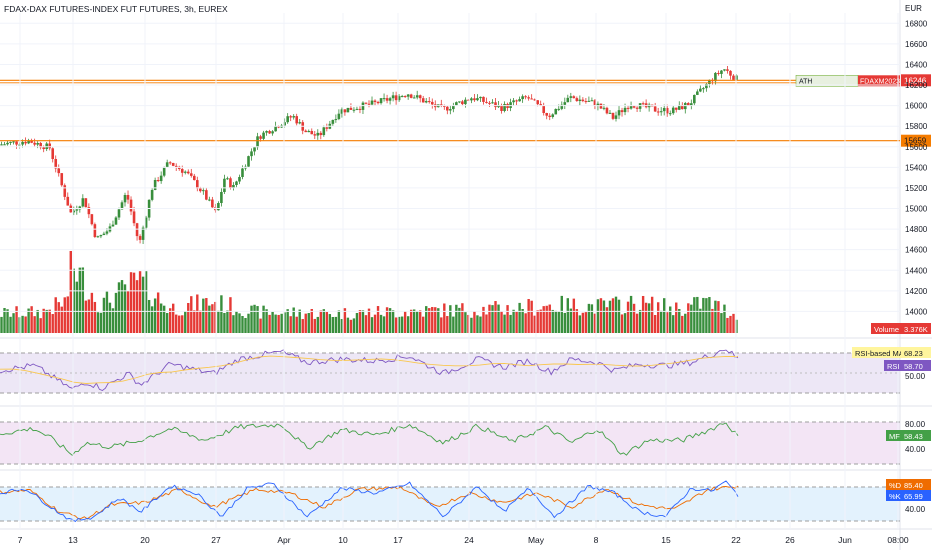 Image resolution: width=932 pixels, height=555 pixels. I want to click on volume-label: Volume, so click(886, 329).